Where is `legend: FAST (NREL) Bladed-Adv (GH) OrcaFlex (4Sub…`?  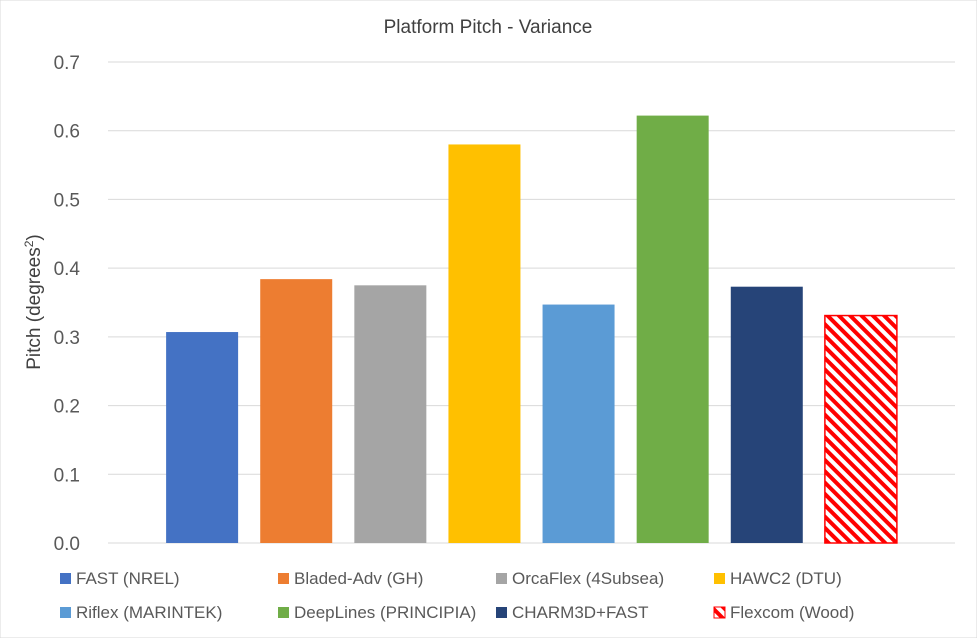
legend: FAST (NREL) Bladed-Adv (GH) OrcaFlex (4Sub… is located at coordinates (457, 595).